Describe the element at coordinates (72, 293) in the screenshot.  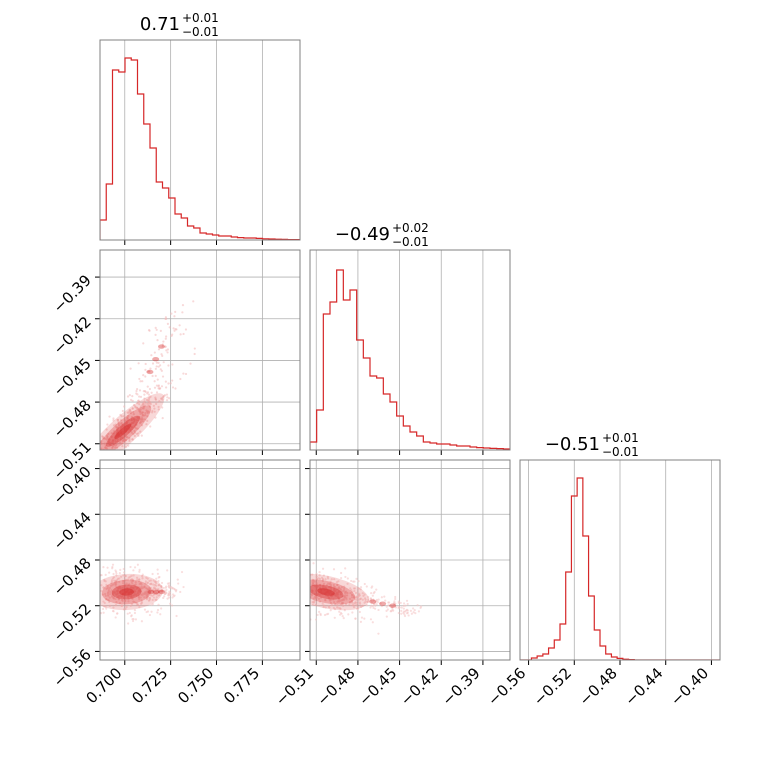
I see `y-tick-label: −0.39` at that location.